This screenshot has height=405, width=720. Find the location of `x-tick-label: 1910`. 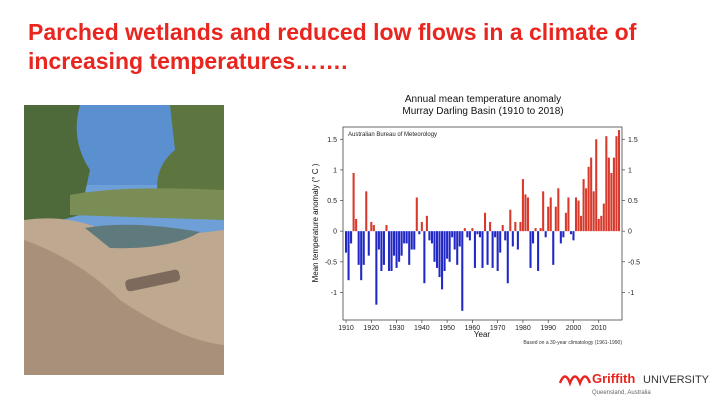

x-tick-label: 1910 is located at coordinates (346, 328).